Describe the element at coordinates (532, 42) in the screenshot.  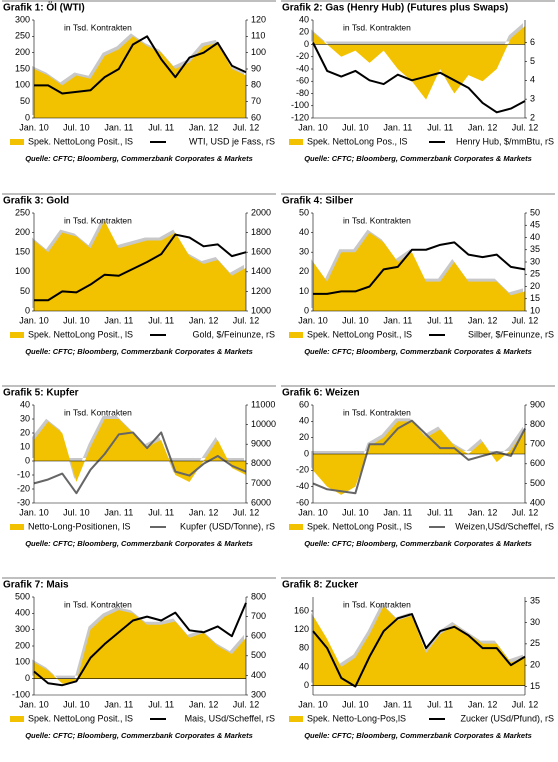
I see `y2-tick-label: 6` at that location.